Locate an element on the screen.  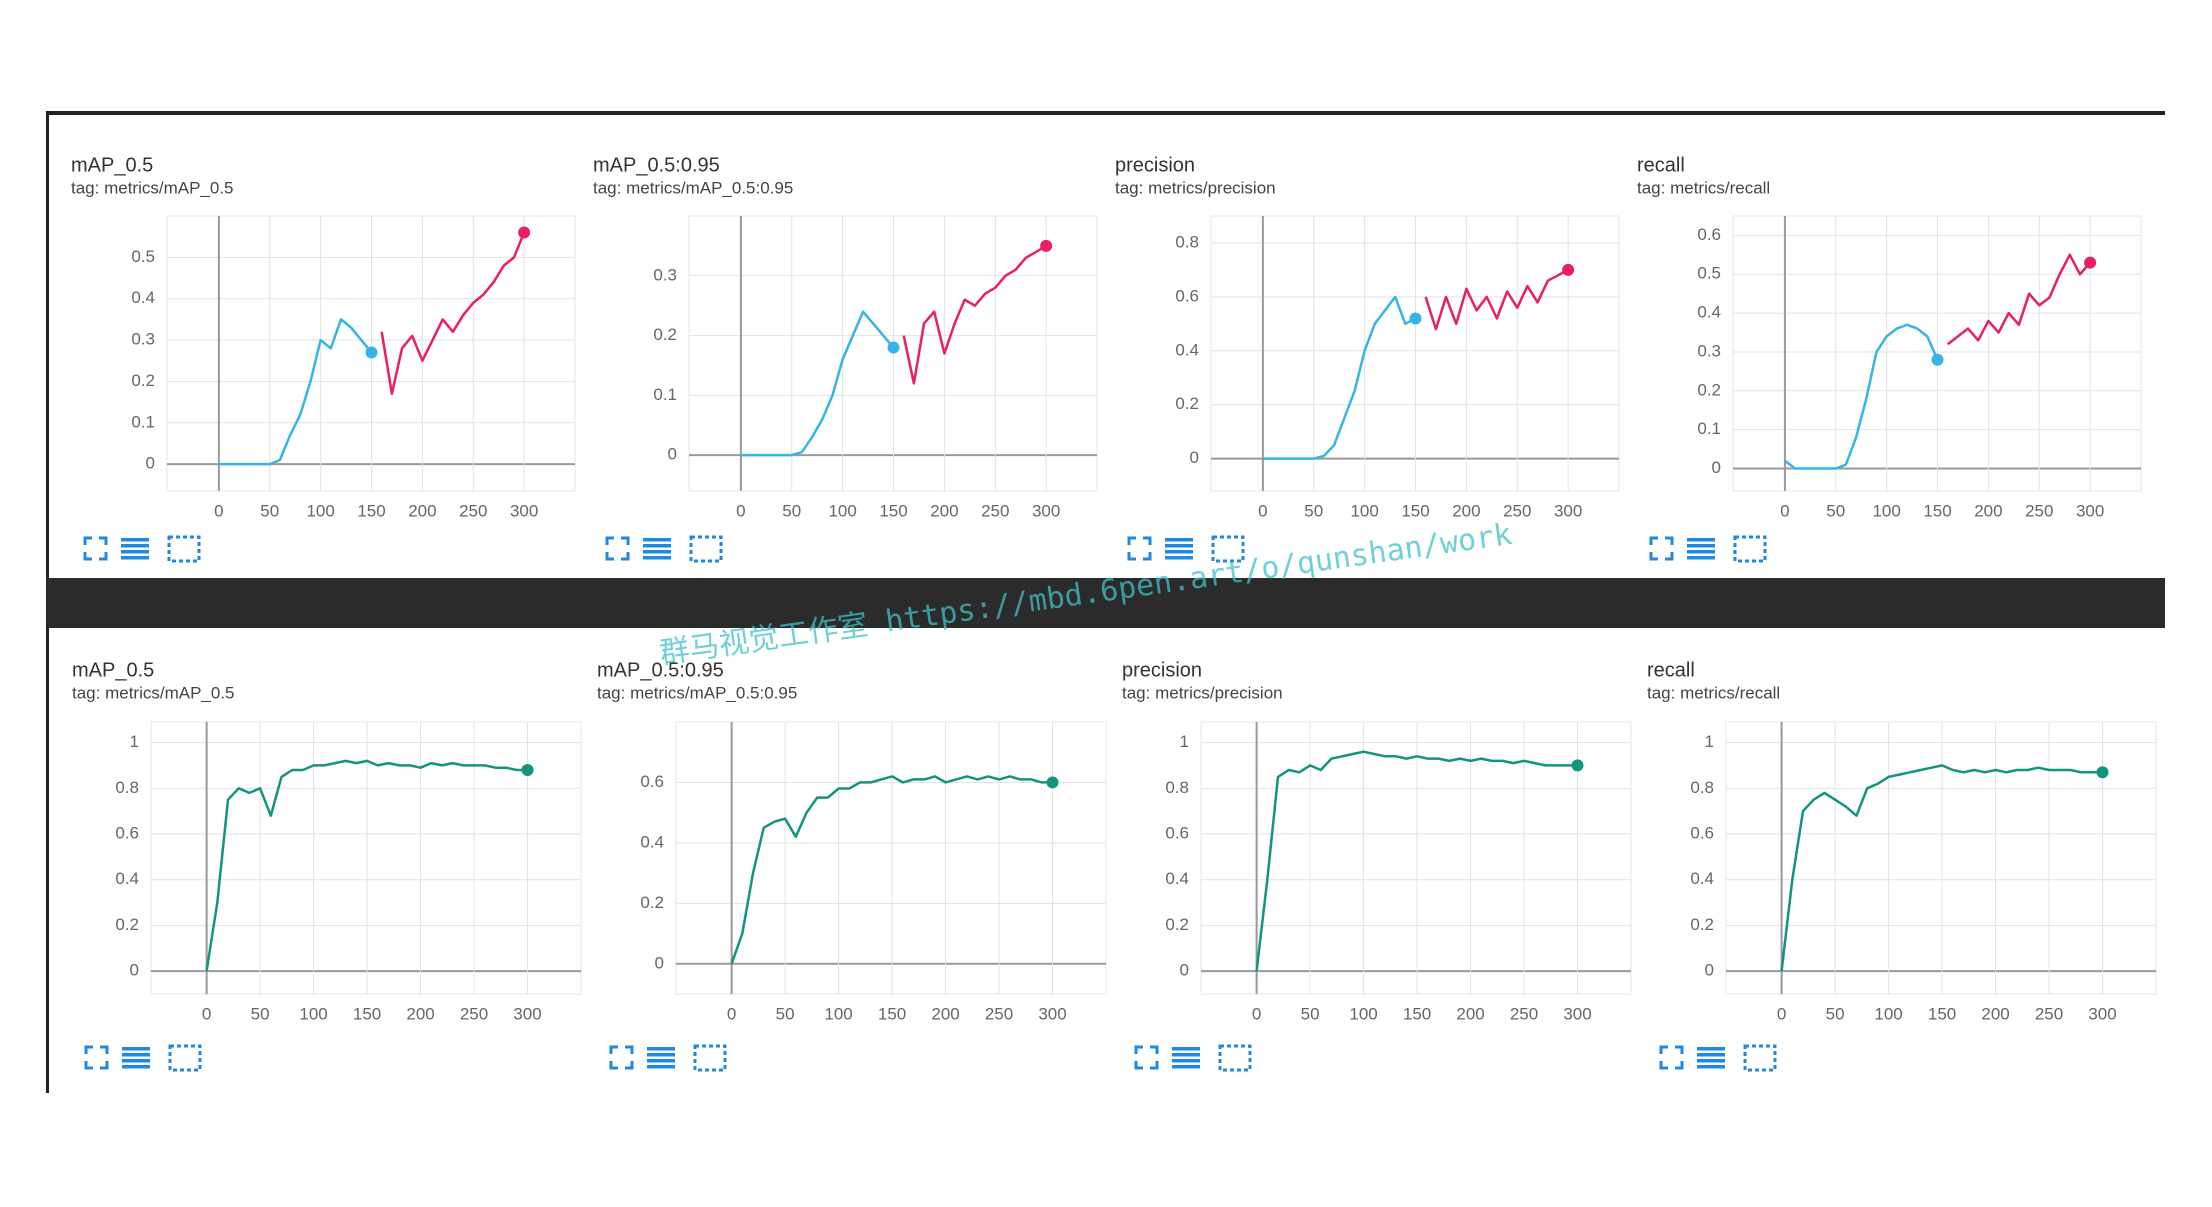
chart-title: mAP_0.5:0.95 is located at coordinates (656, 165).